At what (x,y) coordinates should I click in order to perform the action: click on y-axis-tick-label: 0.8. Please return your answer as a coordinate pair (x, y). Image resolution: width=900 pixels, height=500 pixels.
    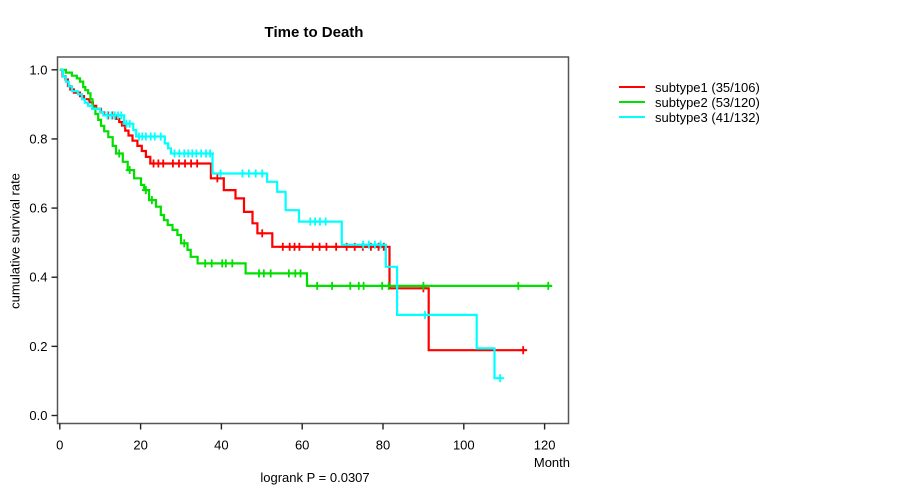
    Looking at the image, I should click on (38, 138).